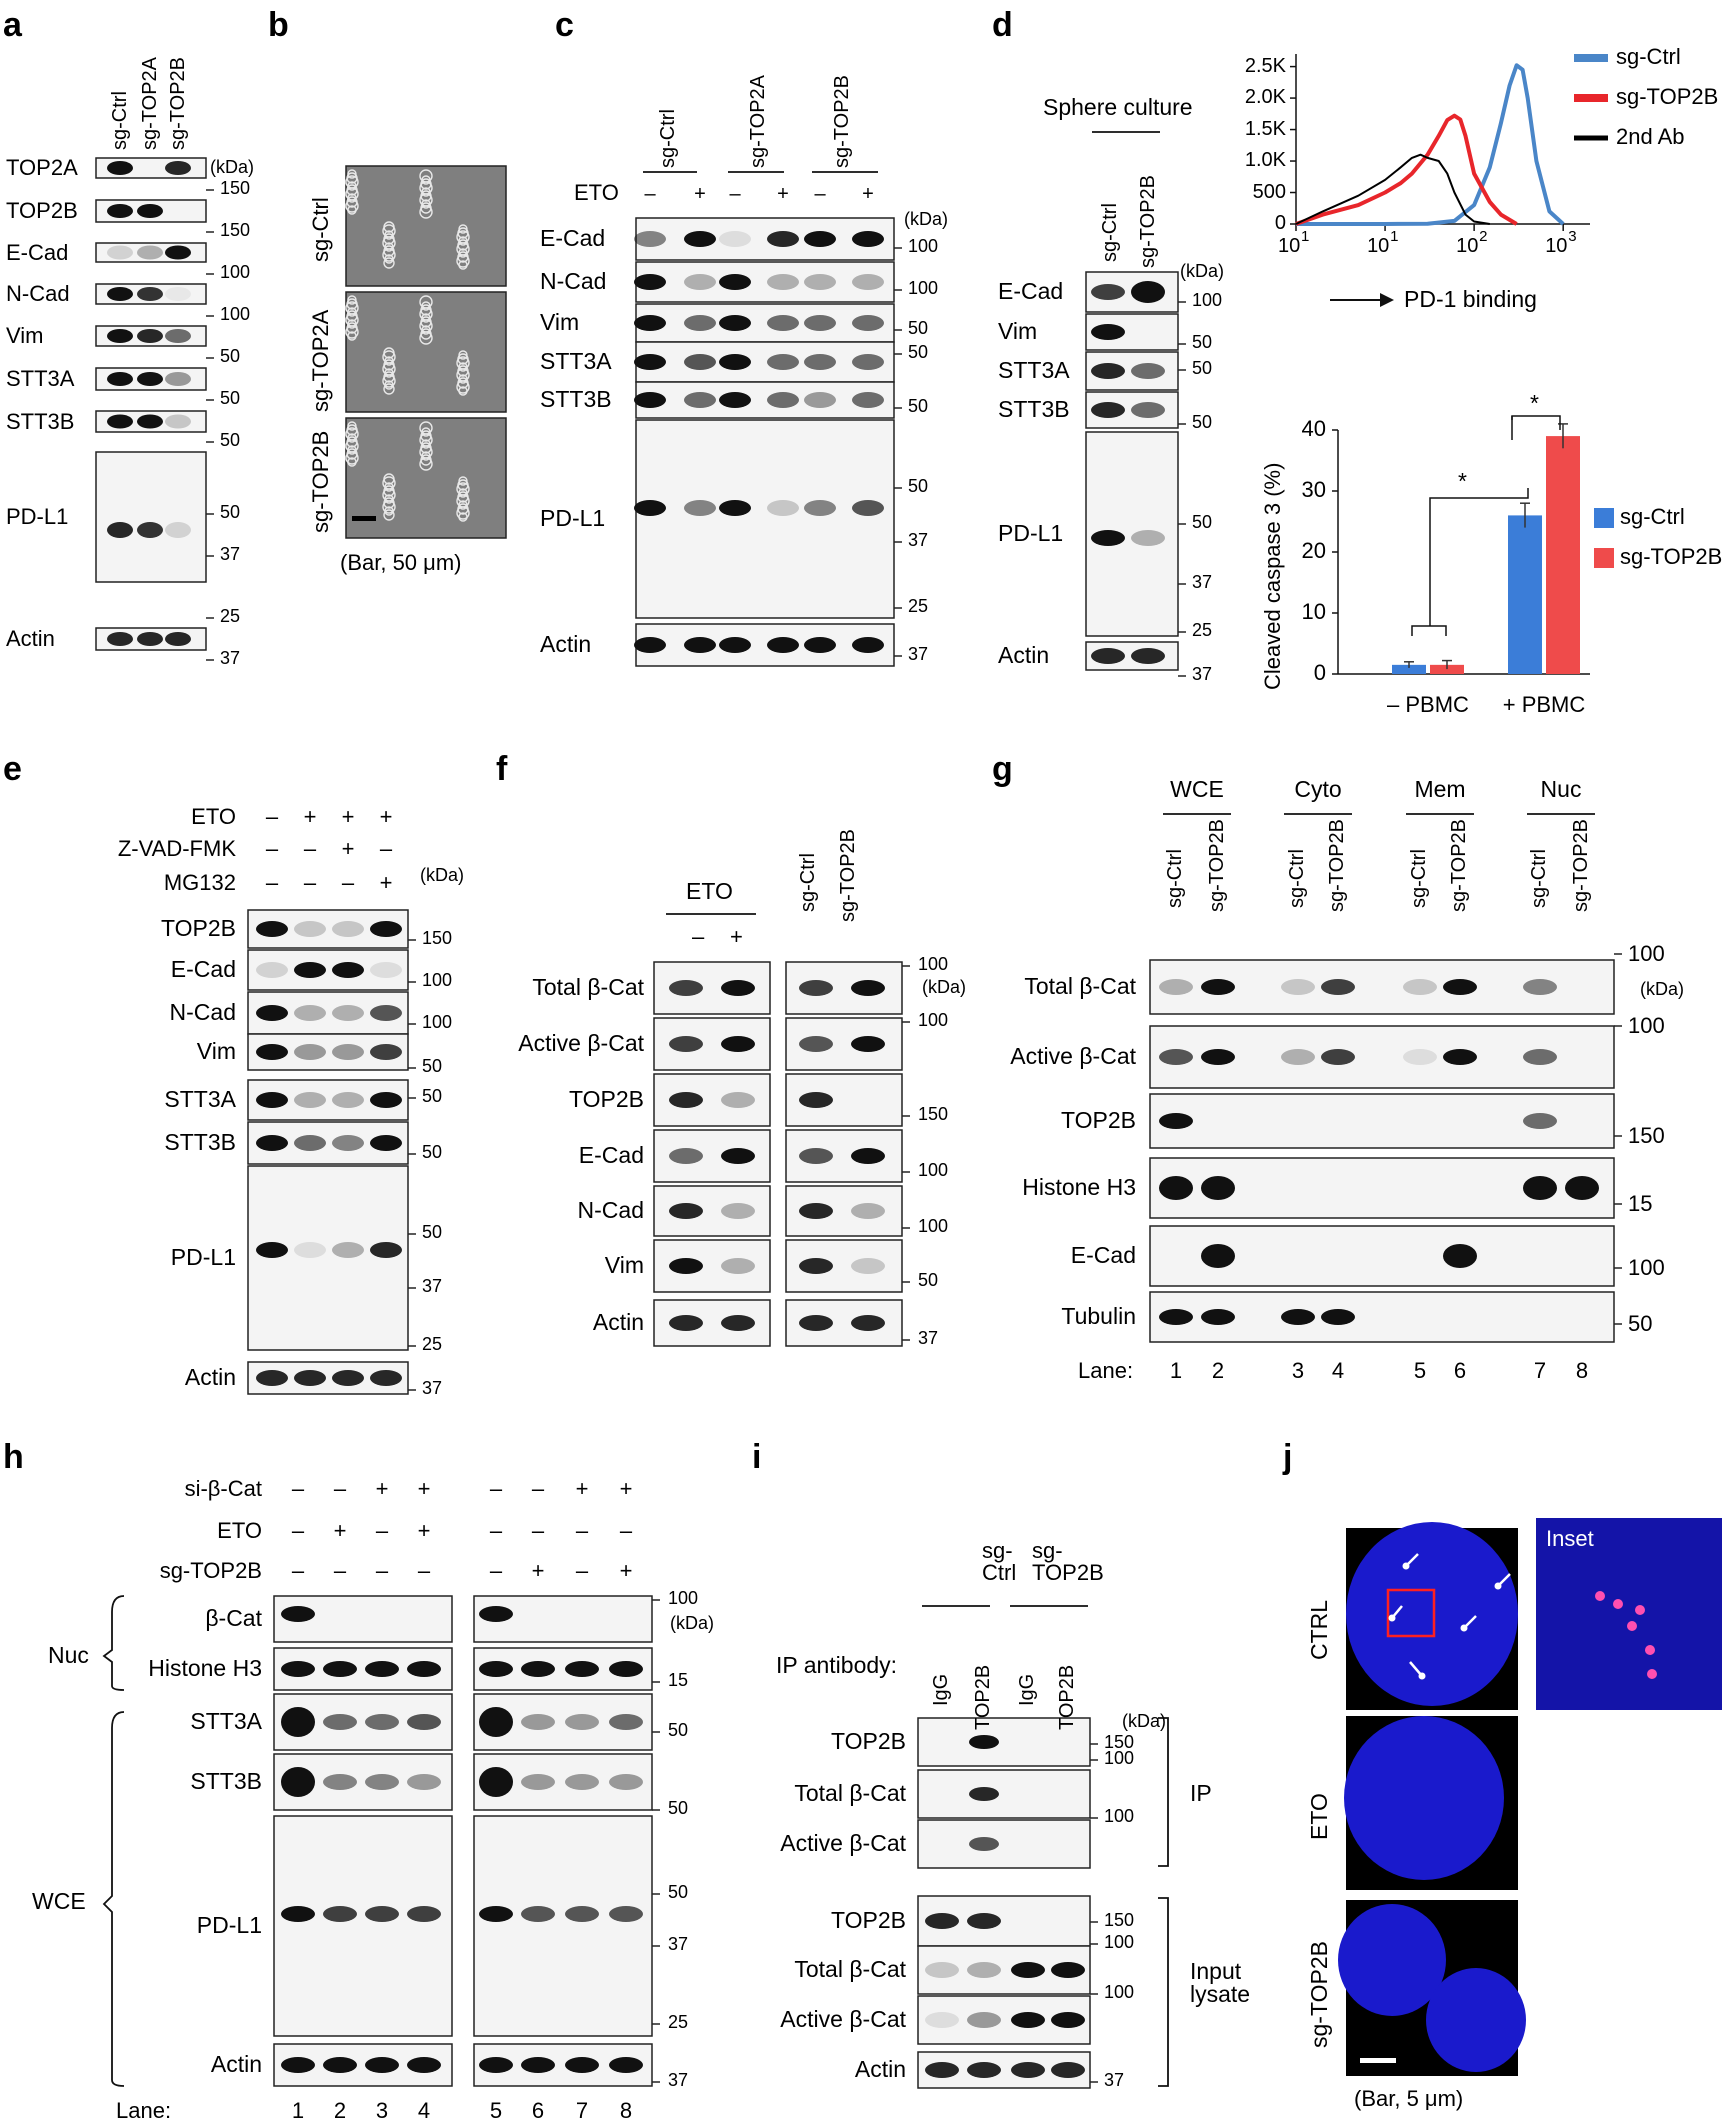  Describe the element at coordinates (618, 1322) in the screenshot. I see `f-row-label-6: Actin` at that location.